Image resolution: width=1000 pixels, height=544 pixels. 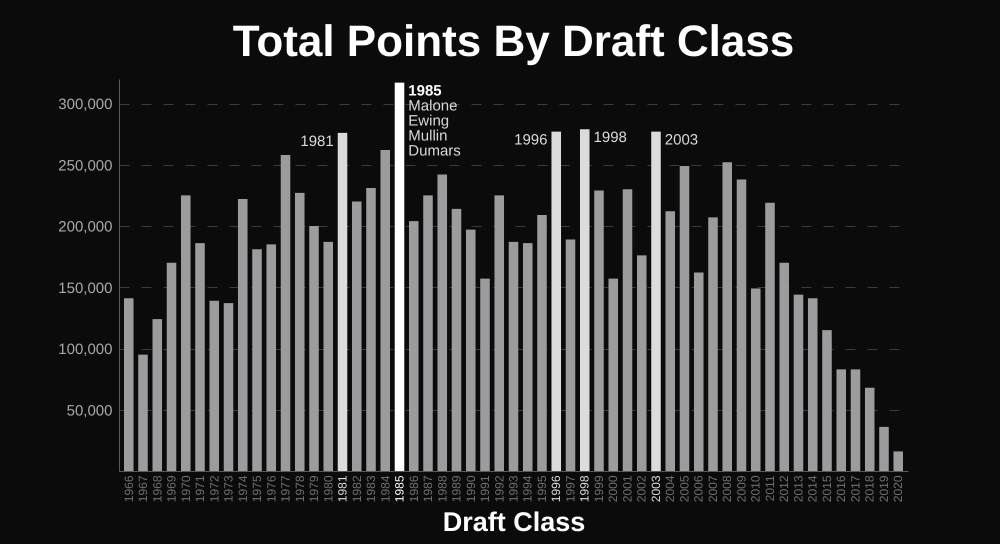 What do you see at coordinates (399, 488) in the screenshot?
I see `x-tick-label: 1985` at bounding box center [399, 488].